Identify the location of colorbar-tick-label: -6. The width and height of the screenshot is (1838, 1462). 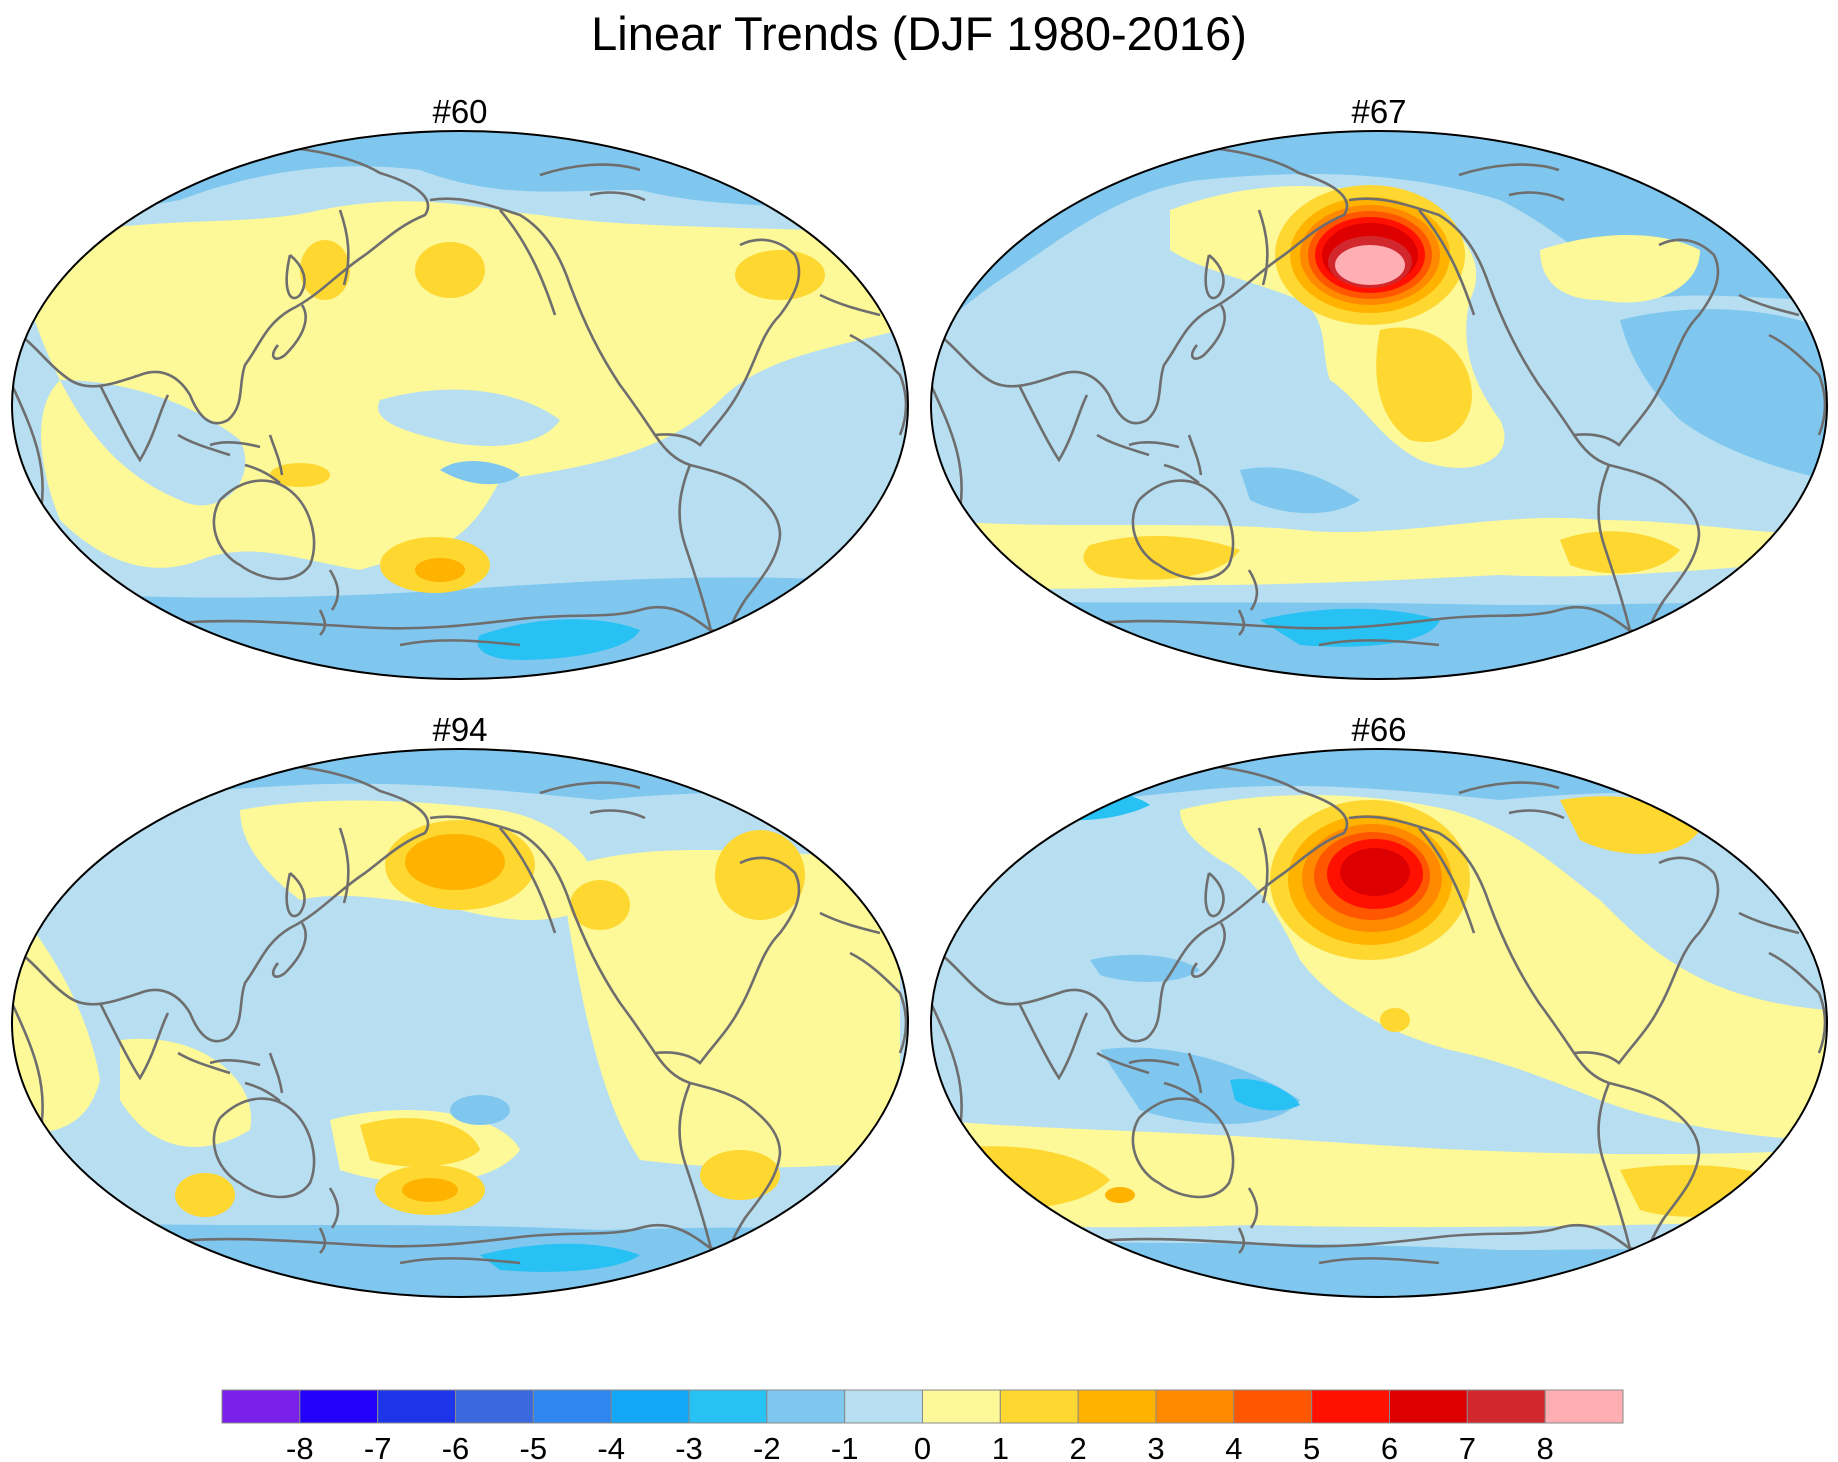
(456, 1446).